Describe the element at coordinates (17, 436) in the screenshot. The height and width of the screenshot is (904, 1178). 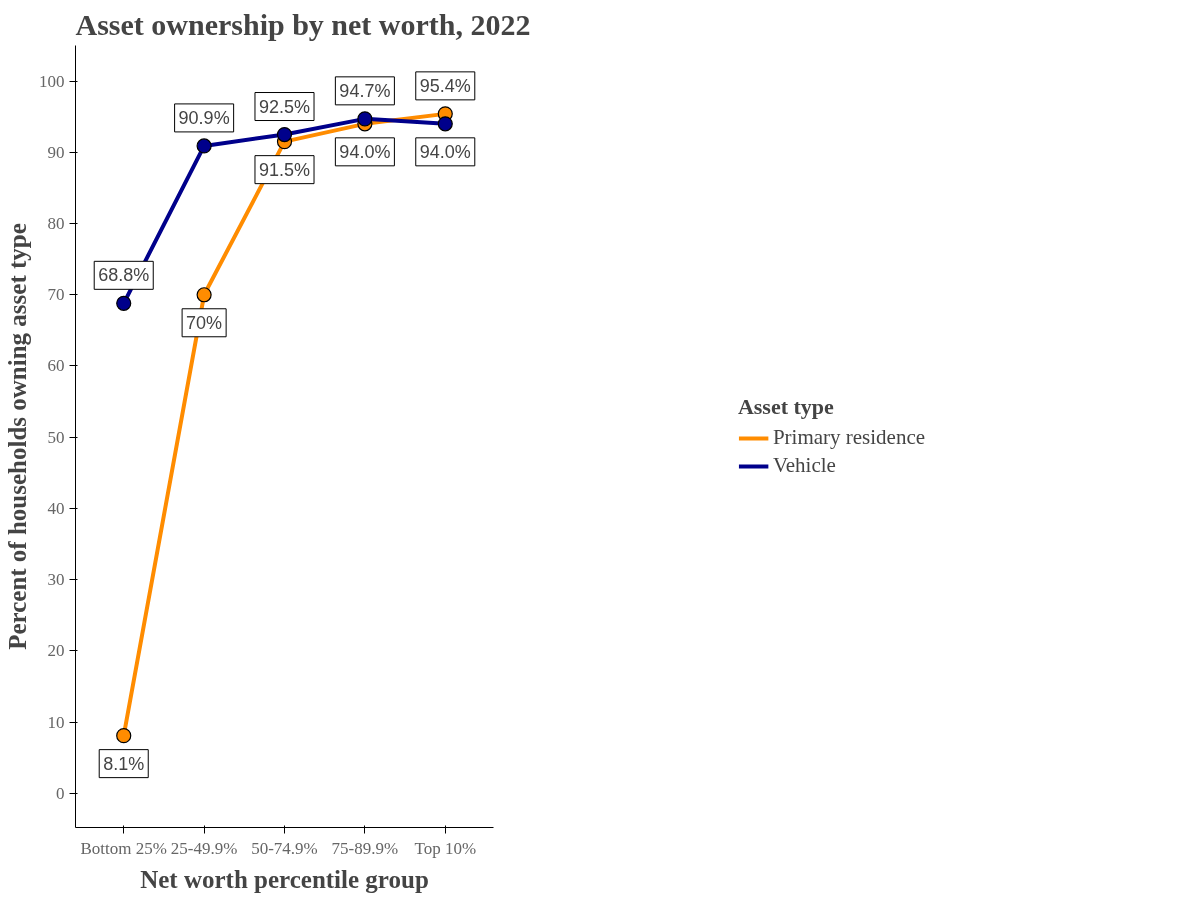
I see `y-axis-title: Percent of households owning asset type` at that location.